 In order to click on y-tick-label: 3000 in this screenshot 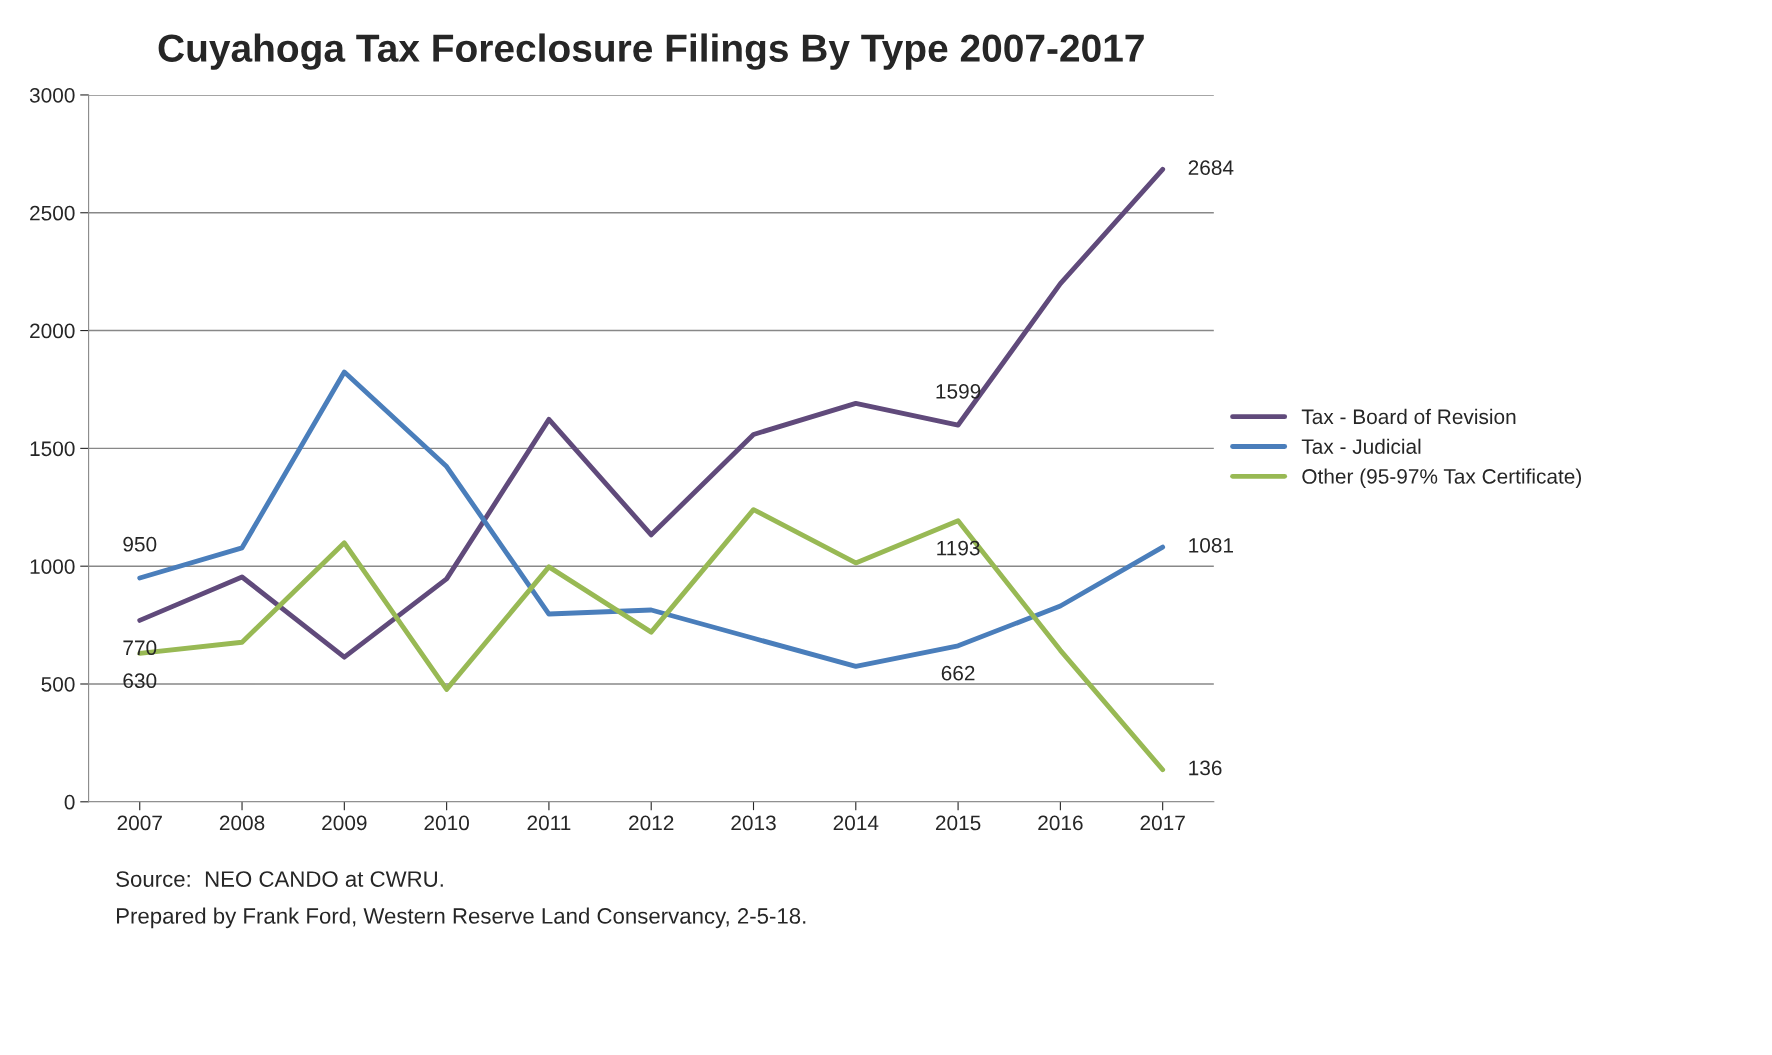, I will do `click(52, 95)`.